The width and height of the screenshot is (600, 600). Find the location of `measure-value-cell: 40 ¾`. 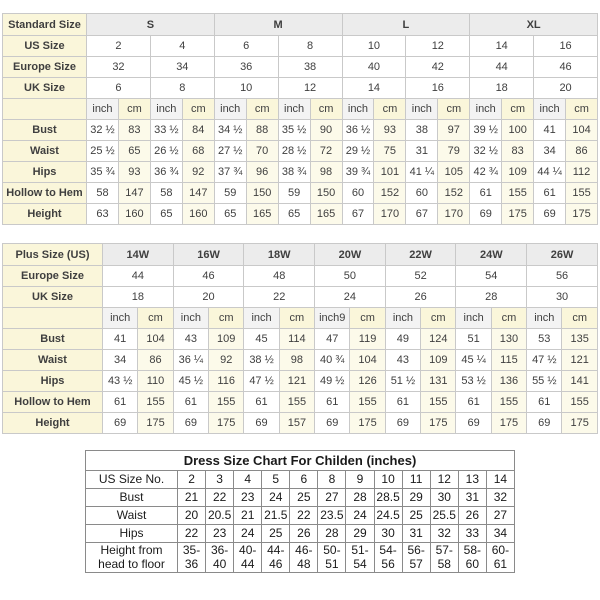

measure-value-cell: 40 ¾ is located at coordinates (332, 360).